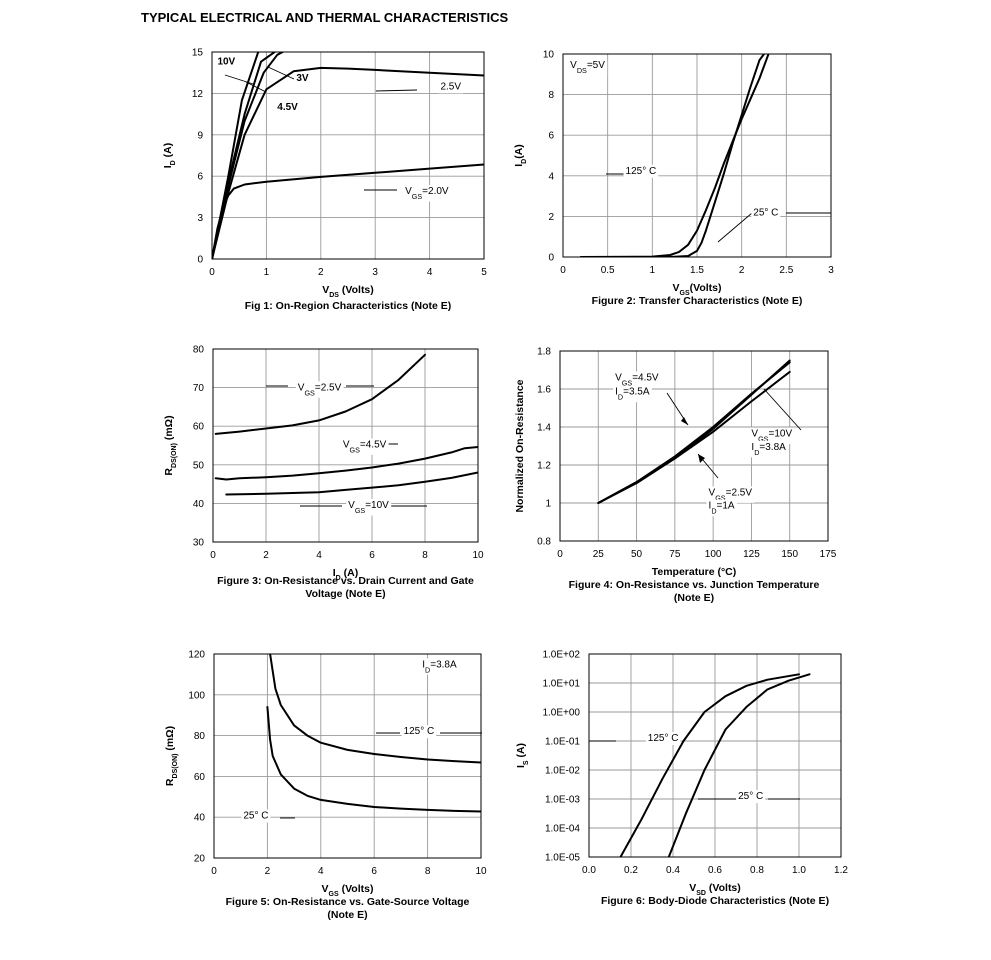 This screenshot has height=960, width=991. I want to click on figure-caption: (Note E), so click(694, 598).